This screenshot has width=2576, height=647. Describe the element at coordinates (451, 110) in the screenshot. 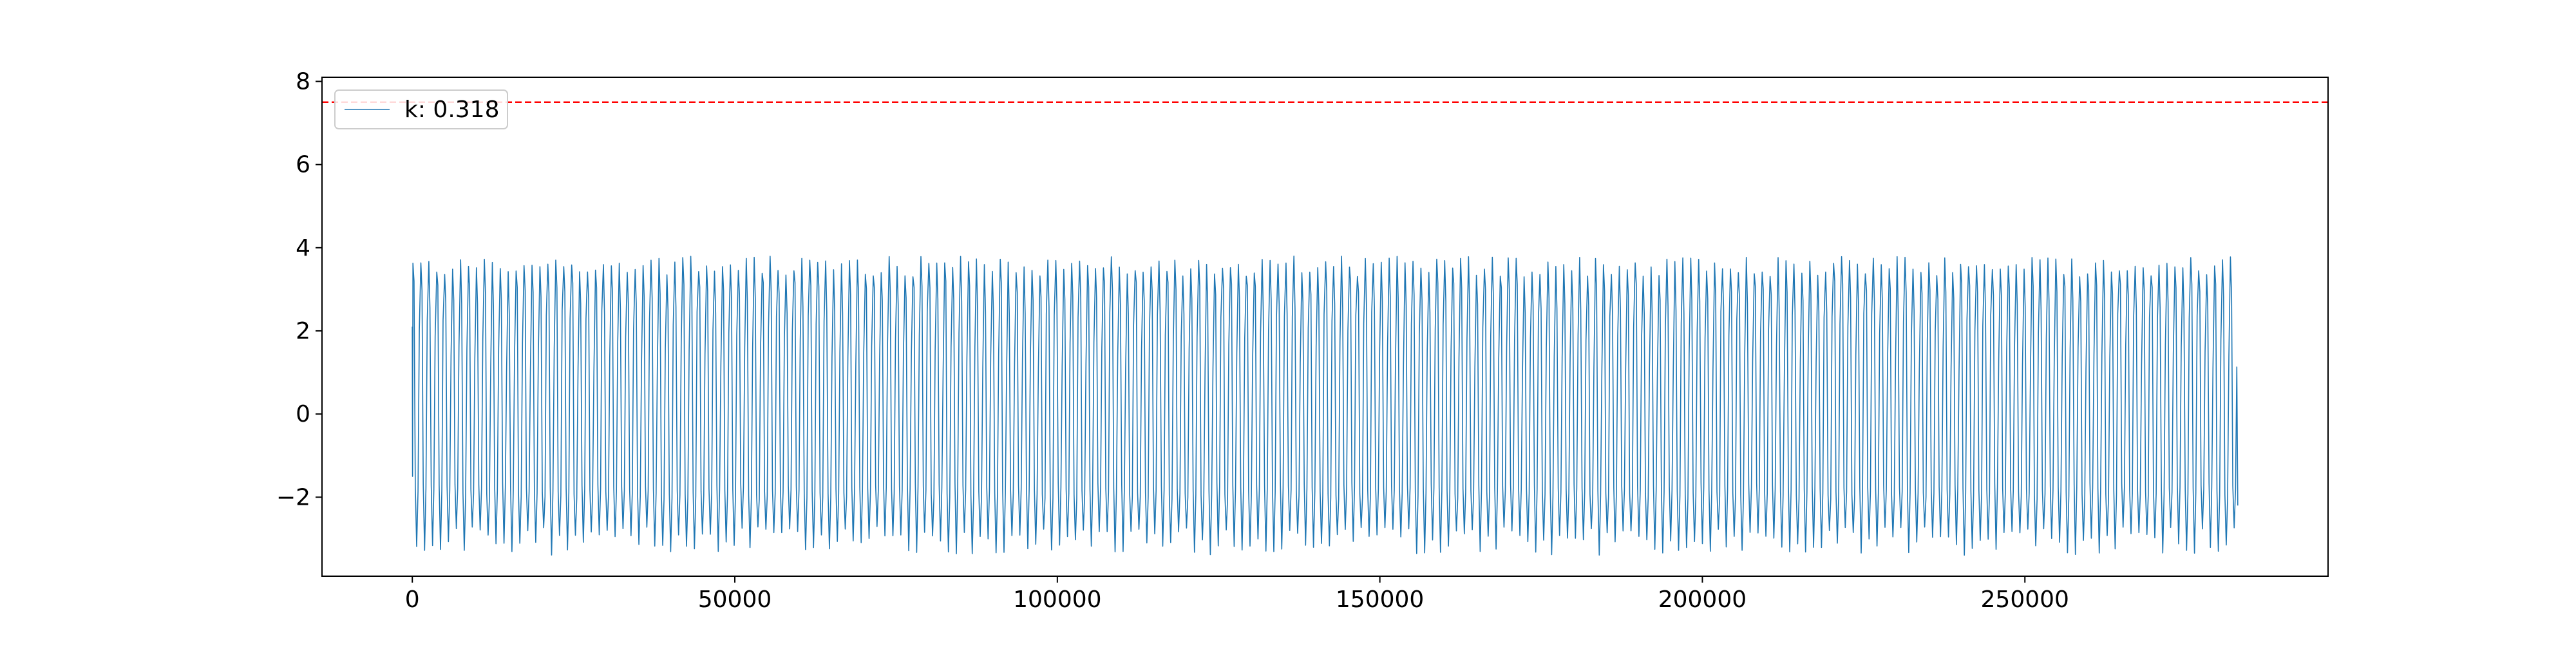

I see `legend-label: k: 0.318` at that location.